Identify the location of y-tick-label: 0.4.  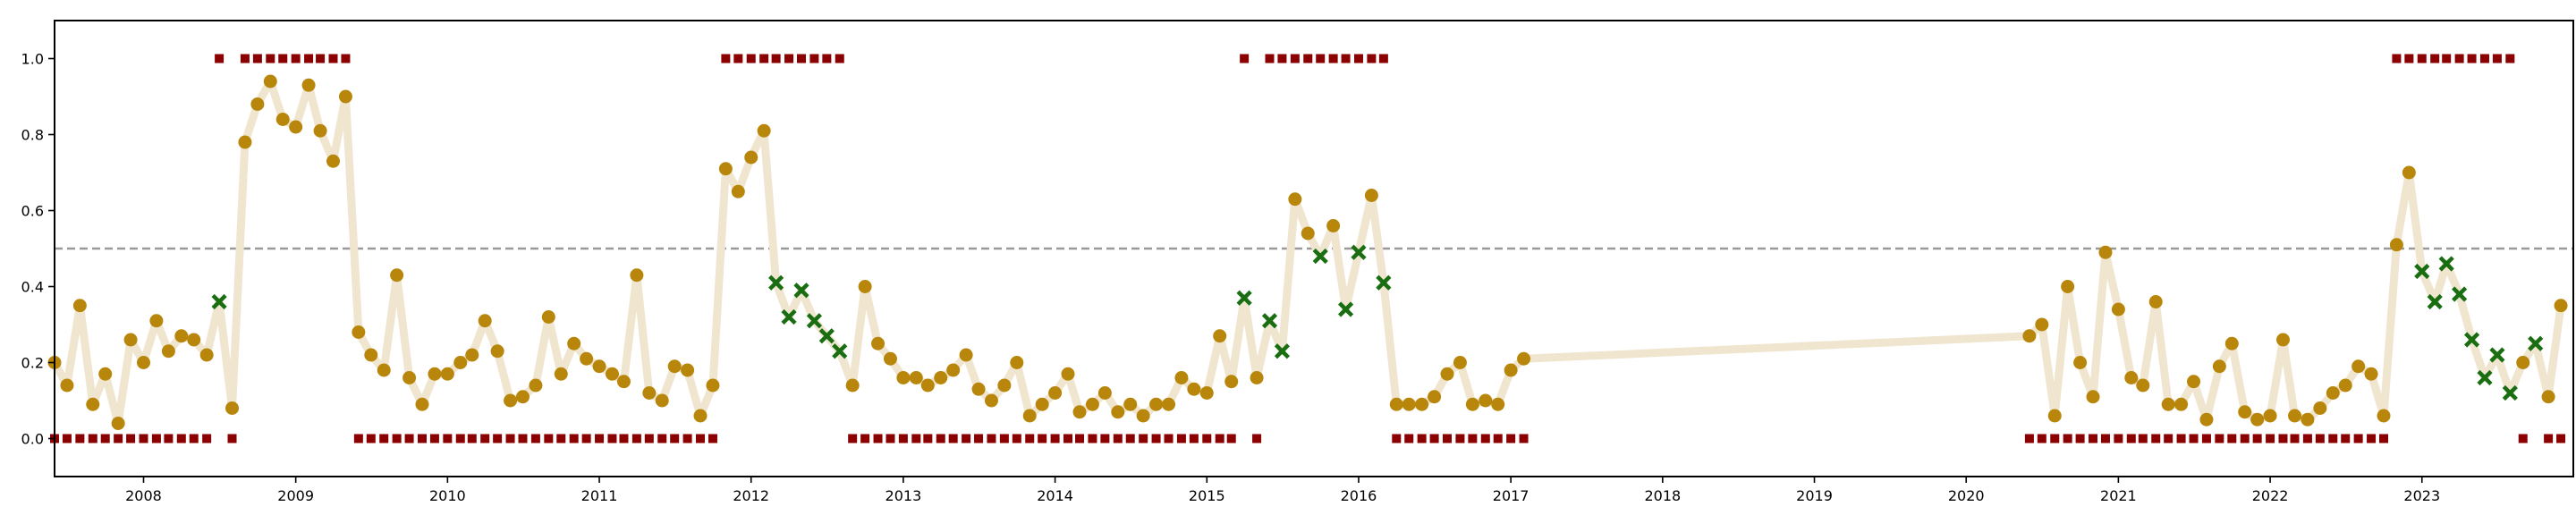
(32, 287).